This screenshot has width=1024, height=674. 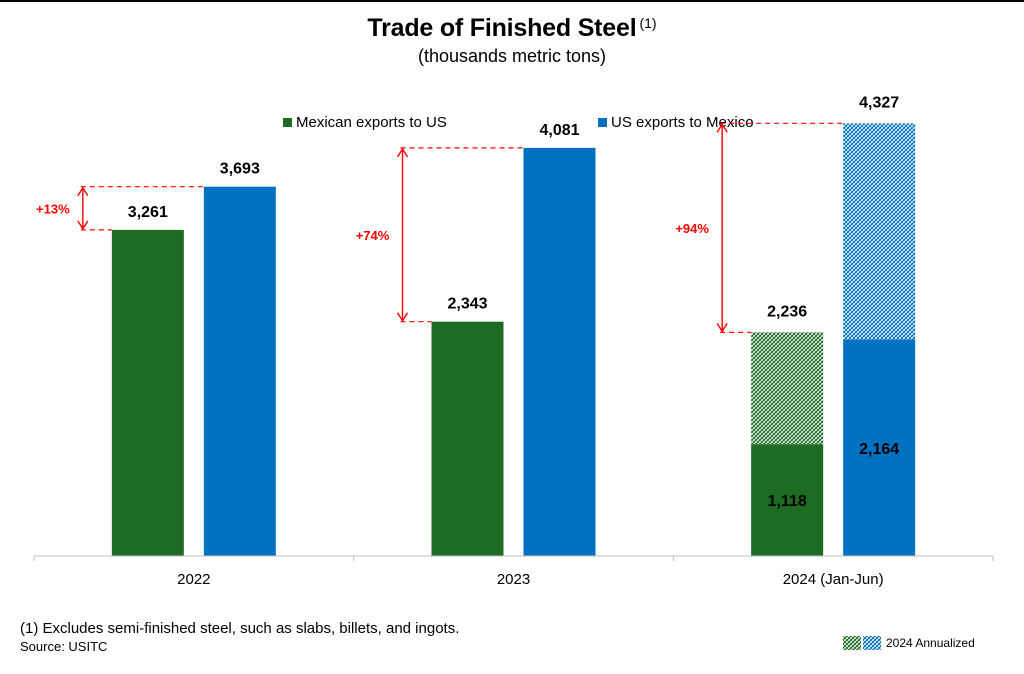 What do you see at coordinates (193, 579) in the screenshot?
I see `x-tick-label: 2022` at bounding box center [193, 579].